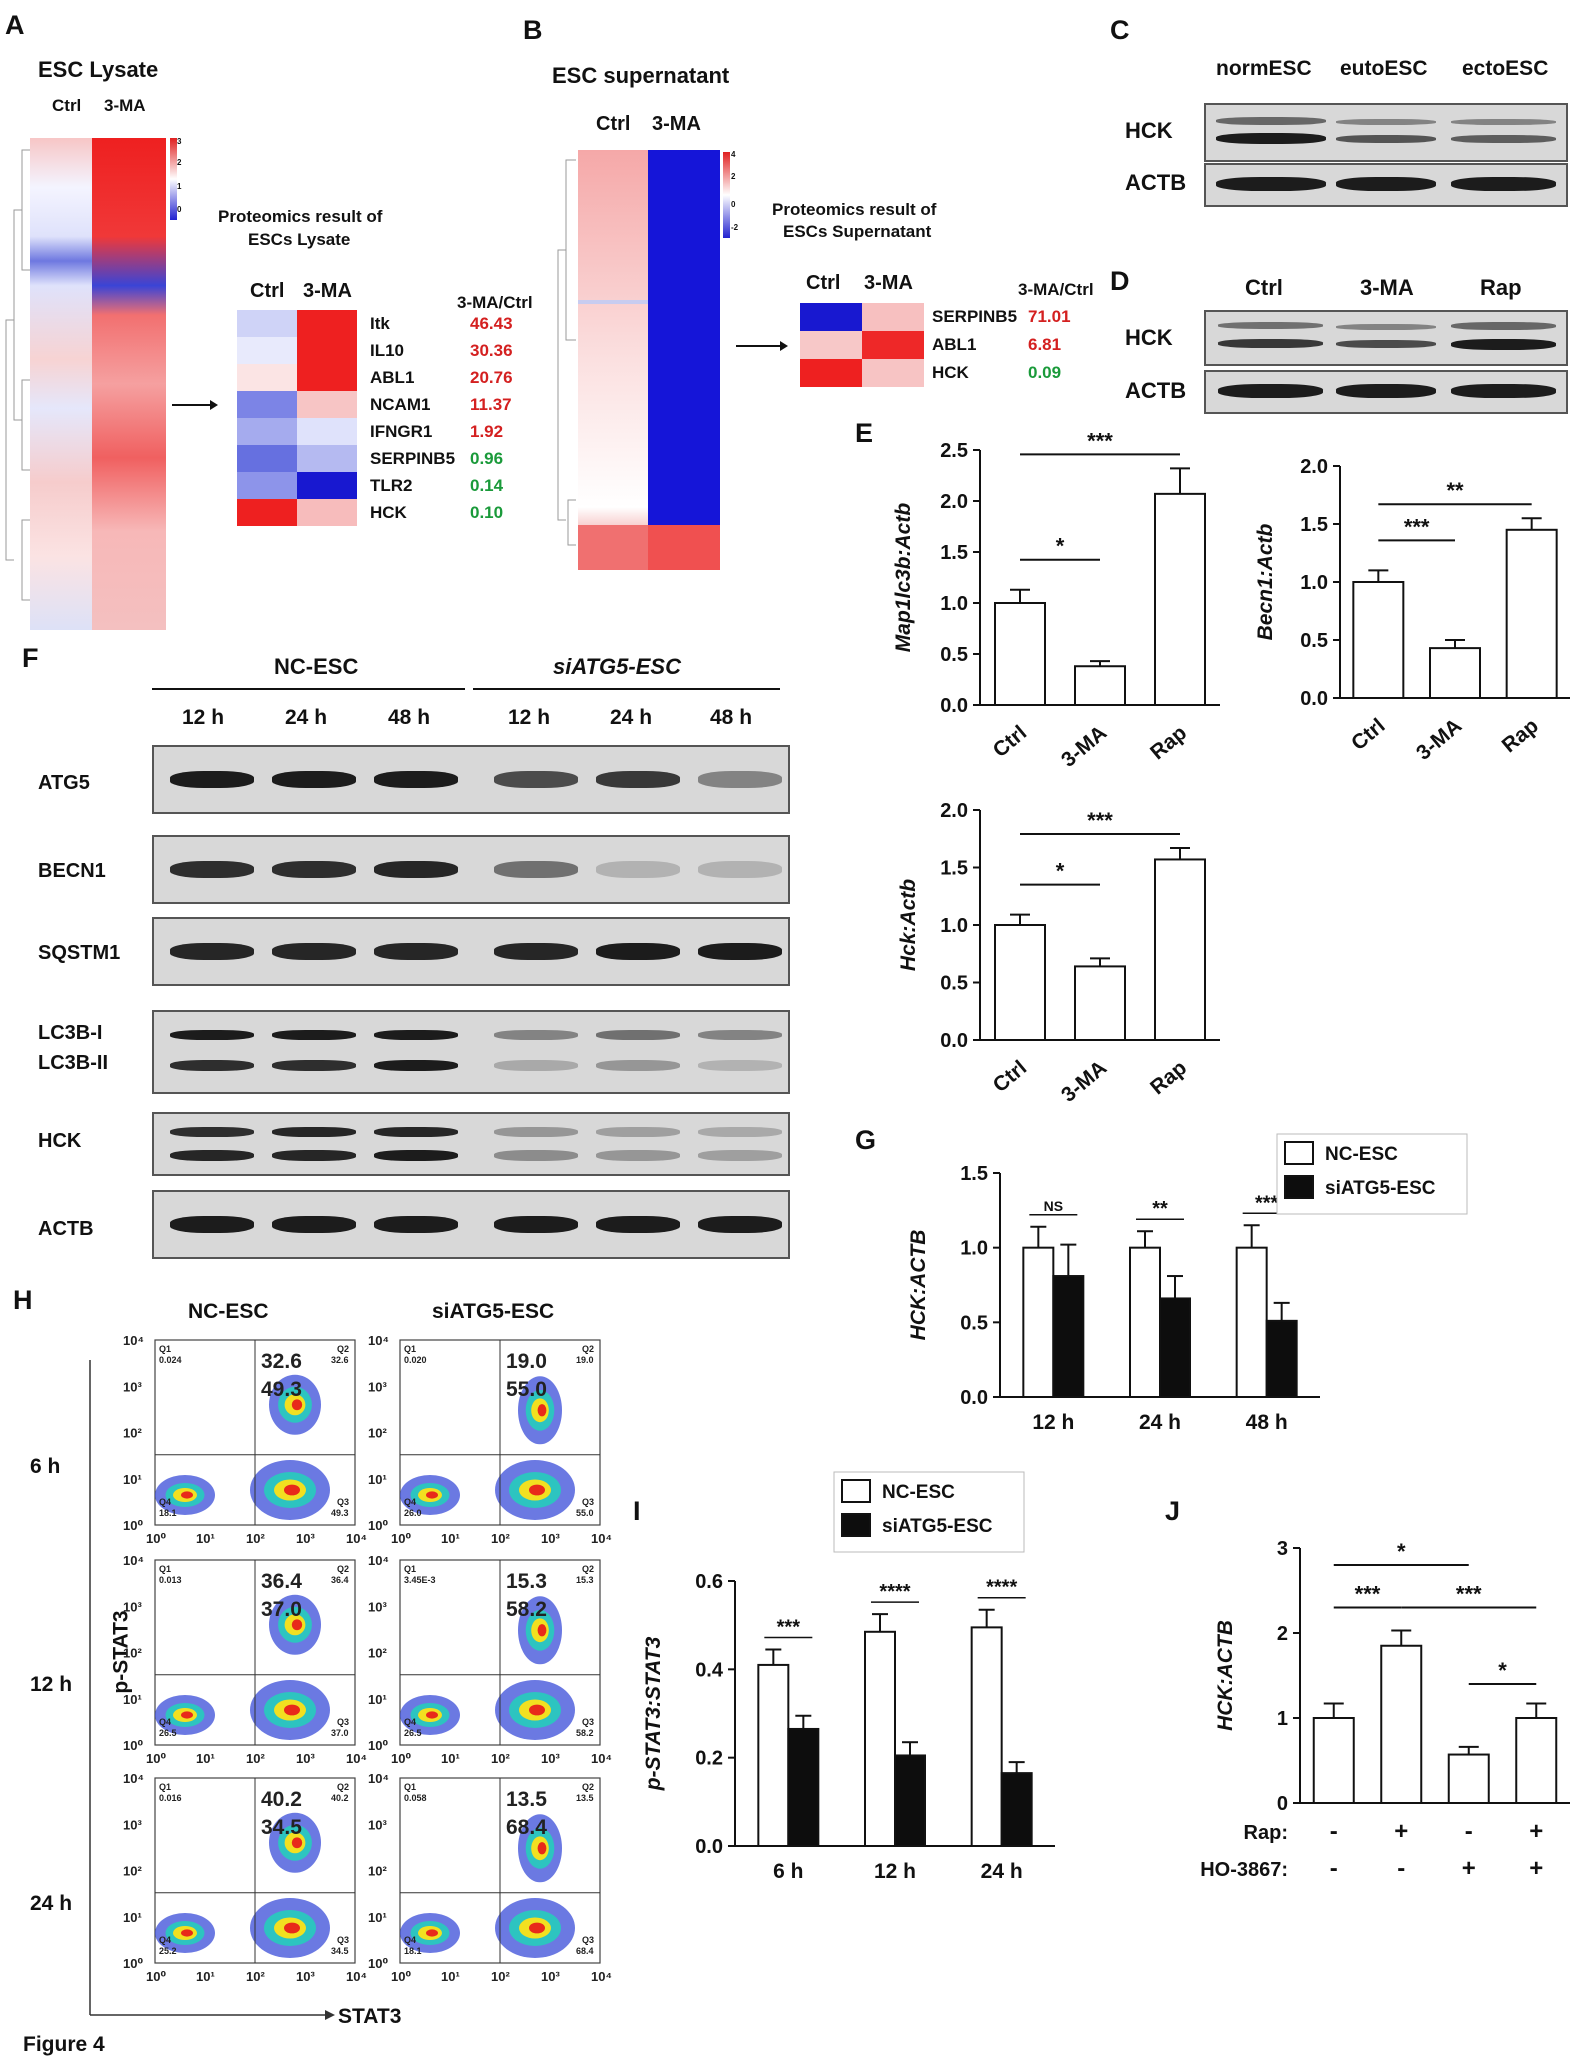 The width and height of the screenshot is (1593, 2069). Describe the element at coordinates (98, 69) in the screenshot. I see `panel-a-title: ESC Lysate` at that location.